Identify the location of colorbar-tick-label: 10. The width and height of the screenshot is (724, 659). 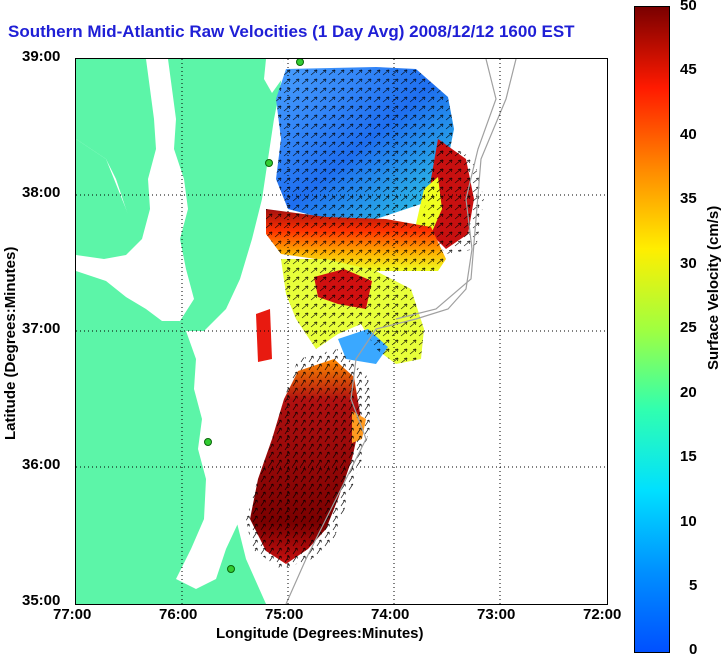
(688, 521).